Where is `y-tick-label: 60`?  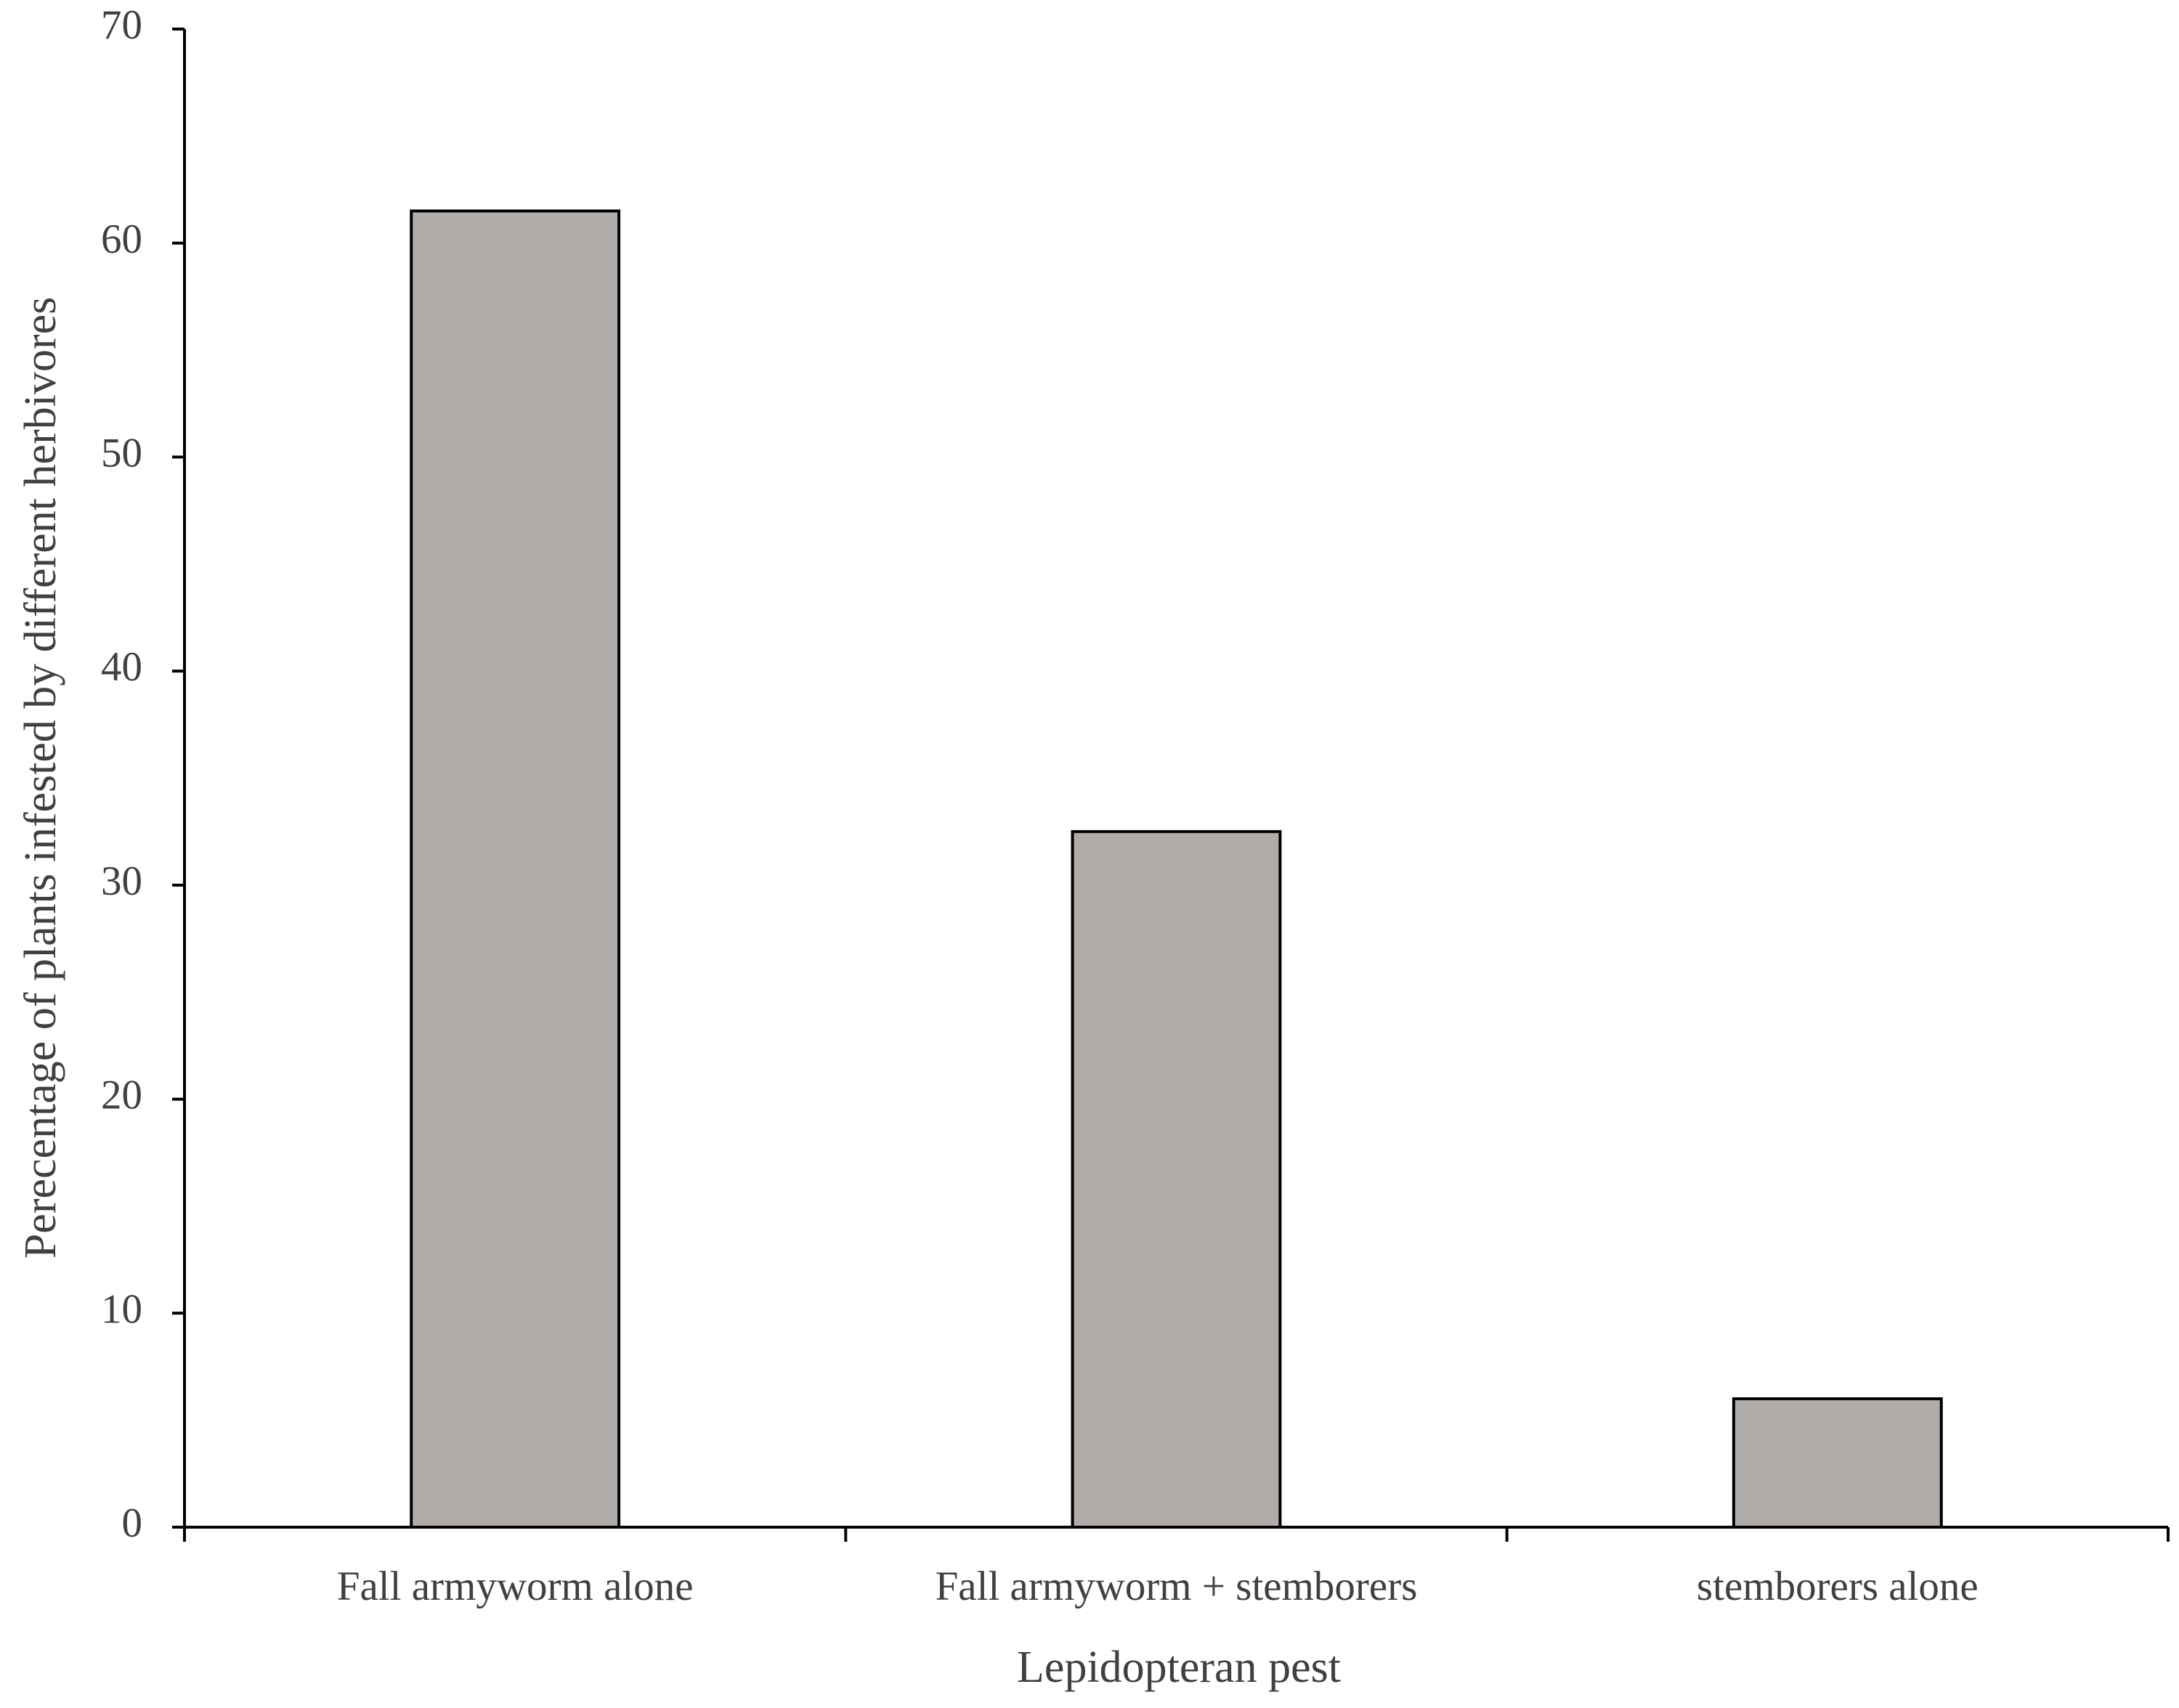 y-tick-label: 60 is located at coordinates (121, 239).